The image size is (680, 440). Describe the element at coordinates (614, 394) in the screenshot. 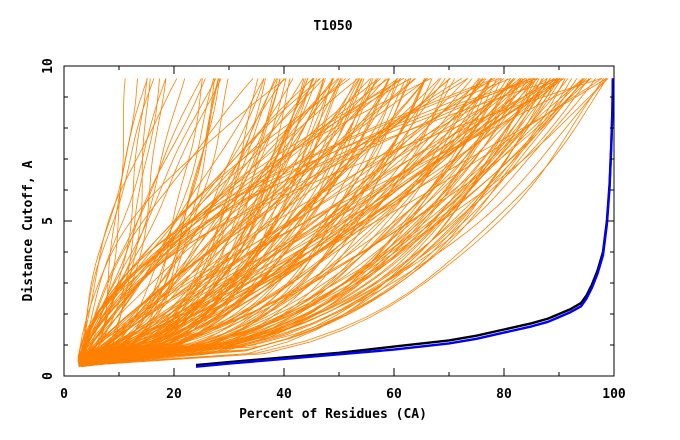

I see `x-tick-label: 100` at that location.